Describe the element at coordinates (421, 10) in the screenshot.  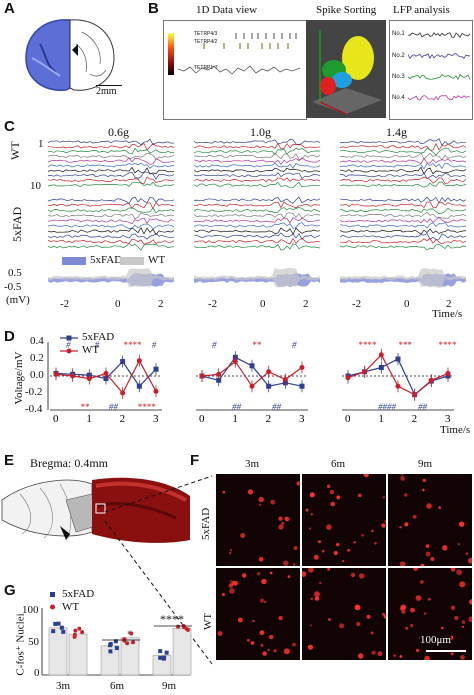
I see `b-title-lfp: LFP analysis` at that location.